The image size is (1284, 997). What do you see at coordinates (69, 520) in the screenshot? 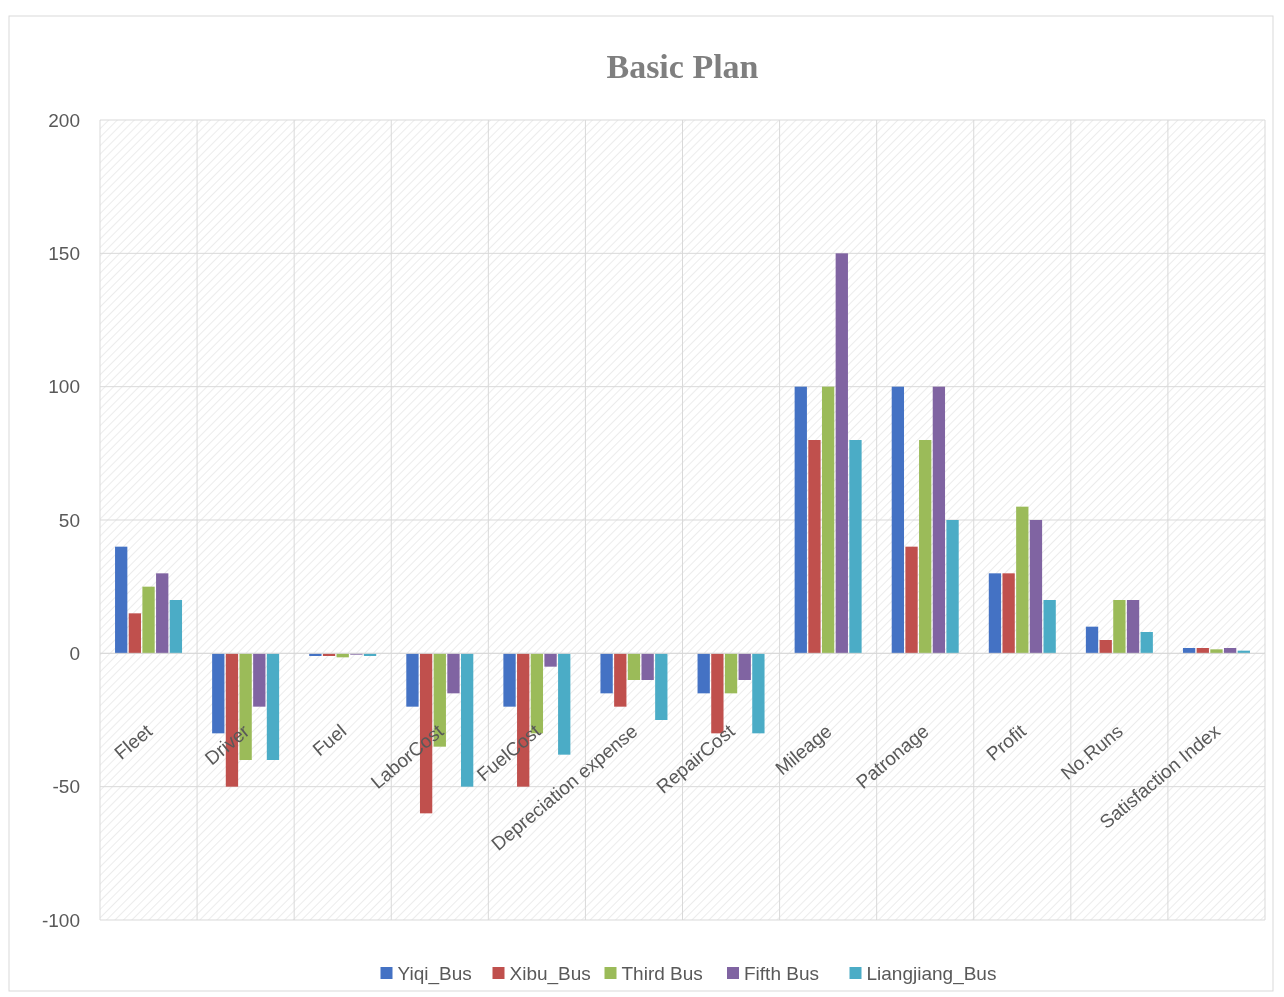
I see `y-tick-label: 50` at bounding box center [69, 520].